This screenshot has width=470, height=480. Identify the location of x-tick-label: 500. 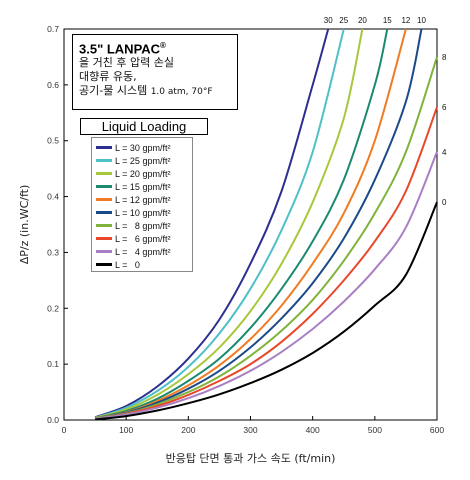
(375, 430).